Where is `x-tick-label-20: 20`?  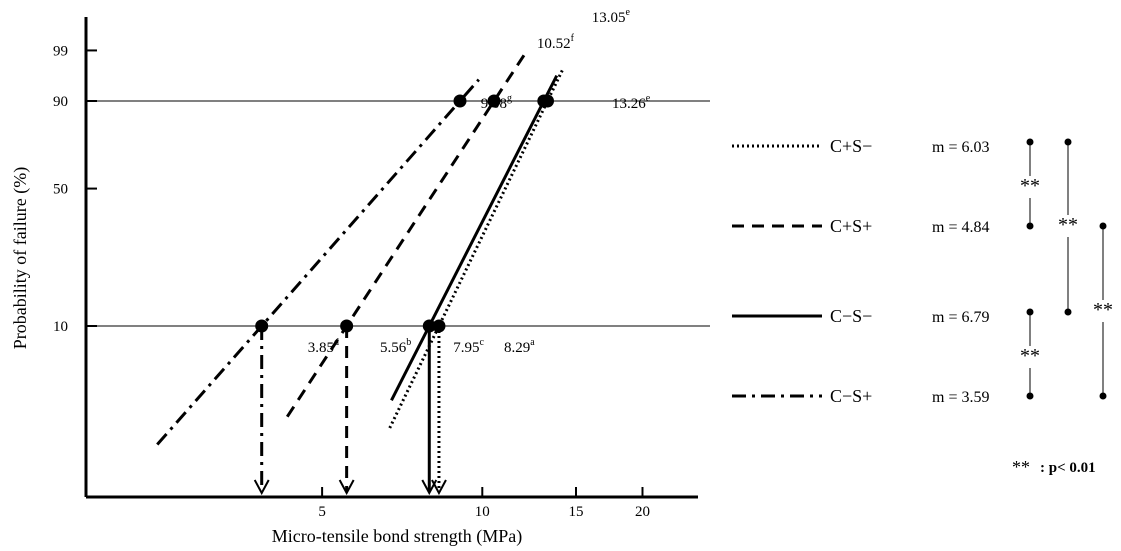
x-tick-label-20: 20 is located at coordinates (642, 512).